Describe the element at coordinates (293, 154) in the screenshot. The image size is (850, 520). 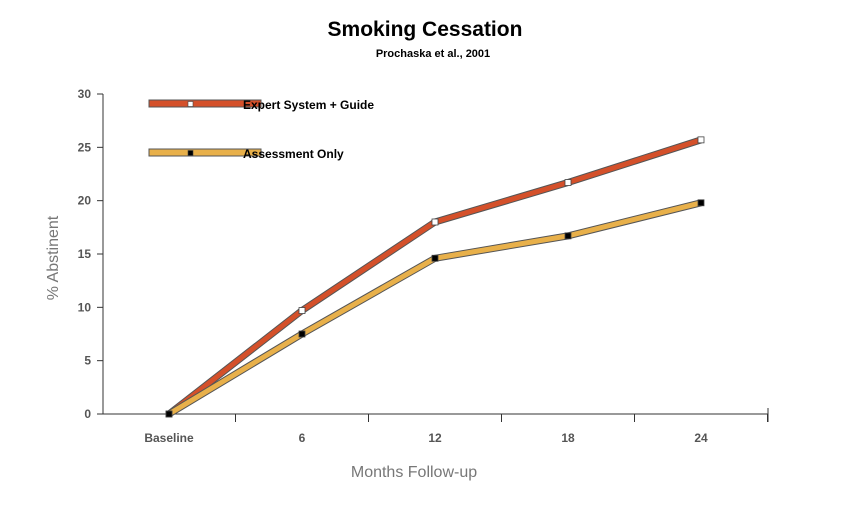
I see `legend-label: Assessment Only` at that location.